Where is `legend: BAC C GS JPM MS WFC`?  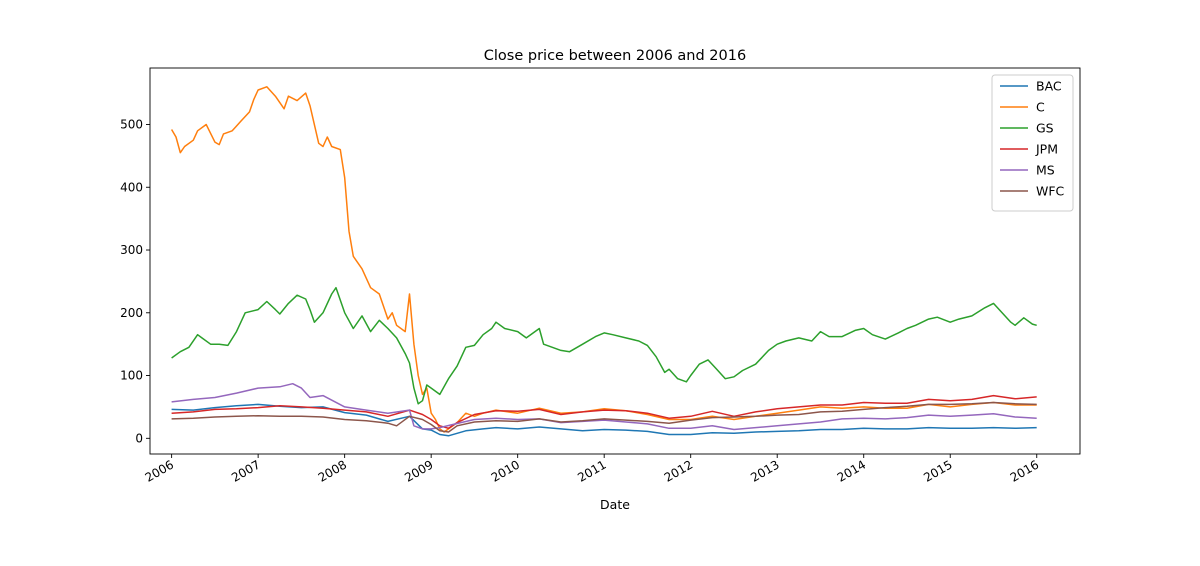
legend: BAC C GS JPM MS WFC is located at coordinates (1032, 143).